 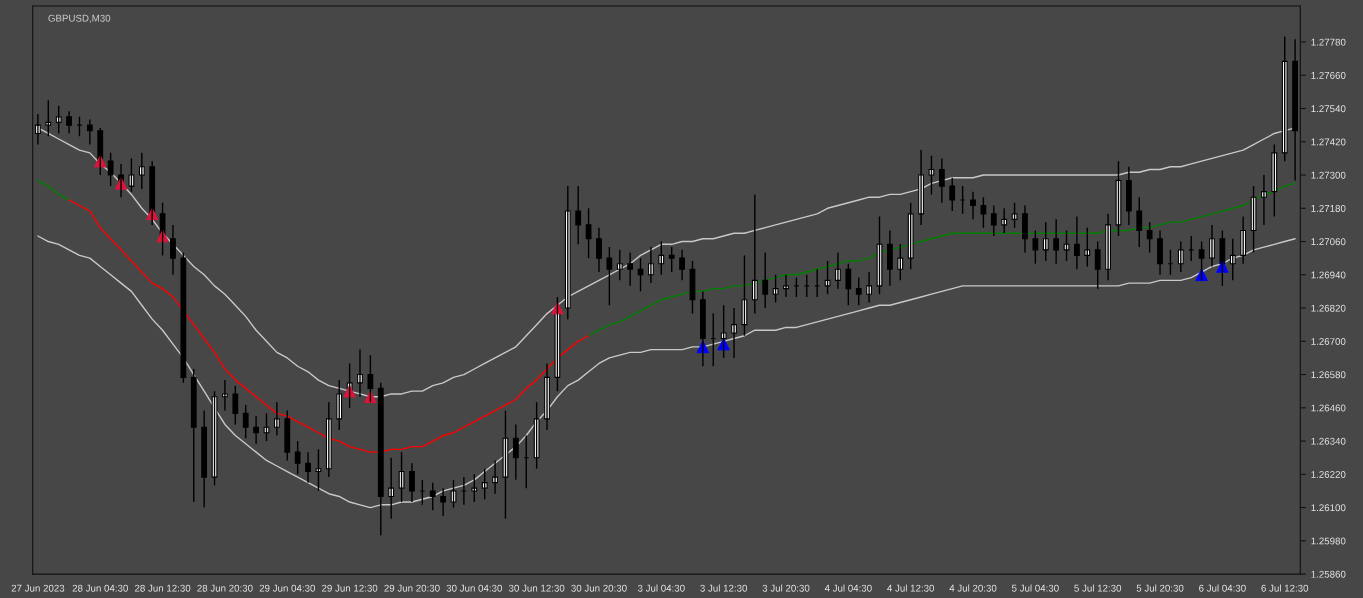 I want to click on y-tick-label: 1.26580, so click(x=1328, y=375).